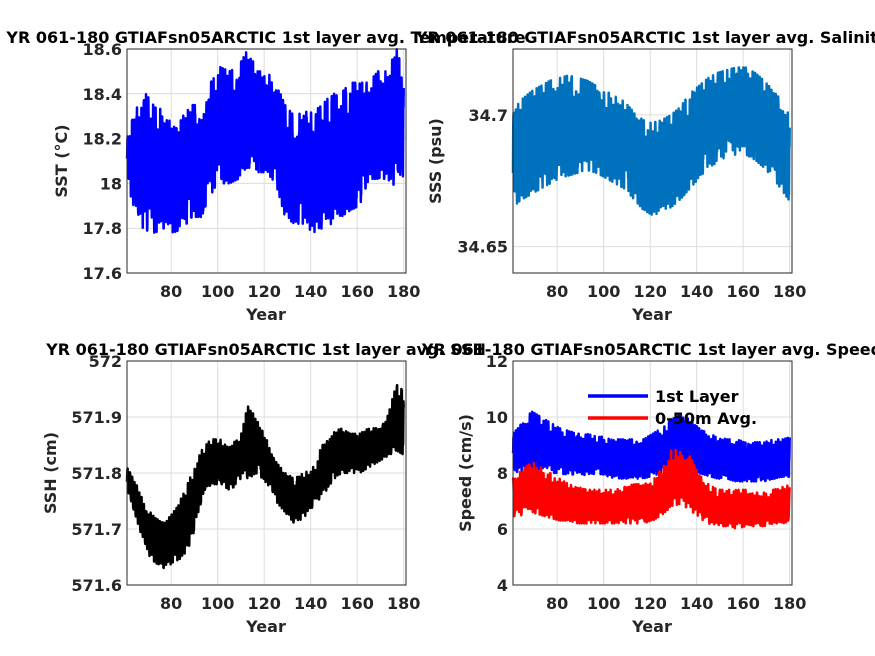 Image resolution: width=875 pixels, height=656 pixels. What do you see at coordinates (482, 181) in the screenshot?
I see `sss-y-ticks: 34.65 34.7` at bounding box center [482, 181].